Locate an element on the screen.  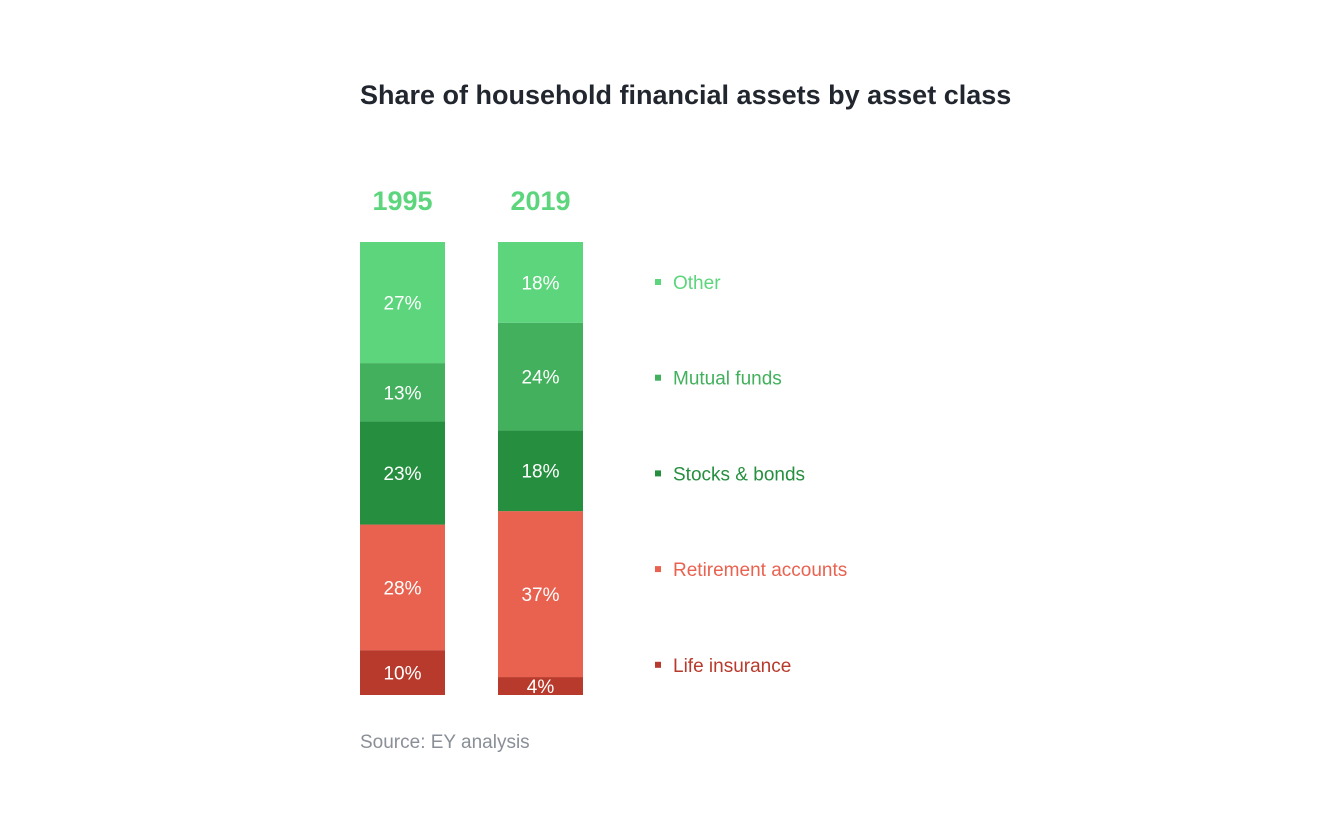
bar-segment-1995-stocks-bonds is located at coordinates (402, 473).